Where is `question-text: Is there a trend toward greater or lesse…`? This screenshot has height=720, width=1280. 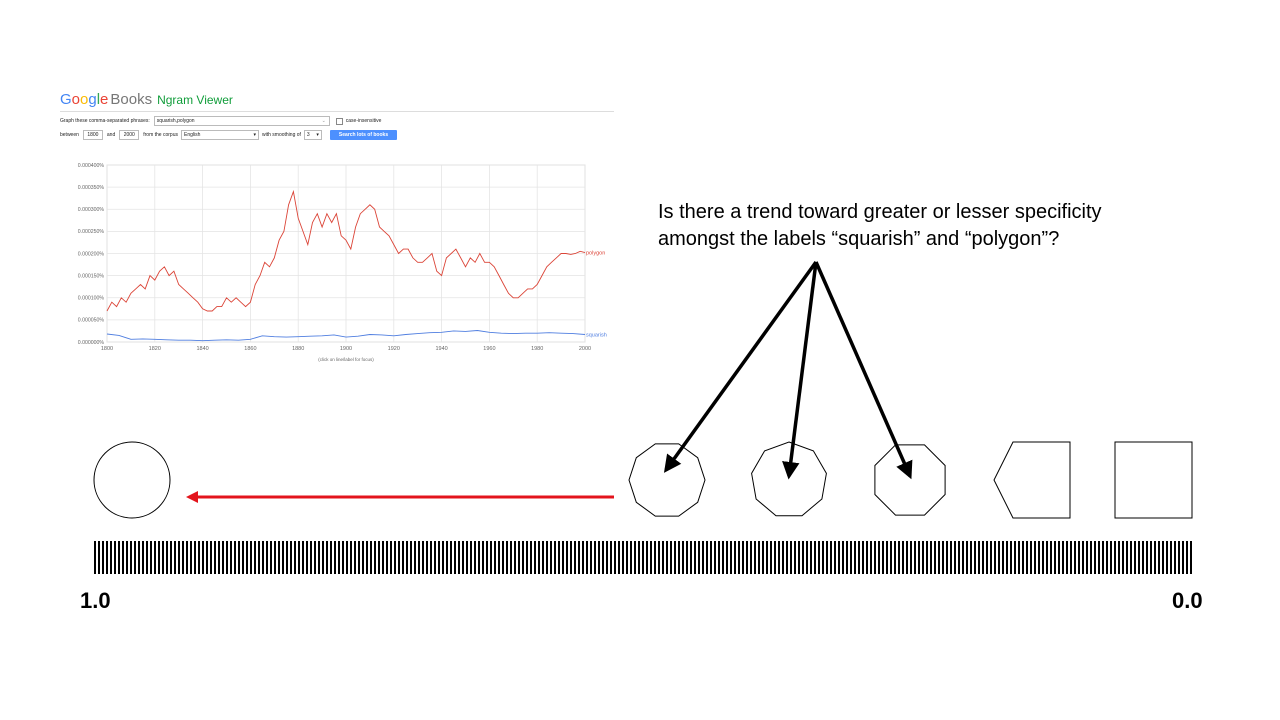
question-text: Is there a trend toward greater or lesse… is located at coordinates (938, 226).